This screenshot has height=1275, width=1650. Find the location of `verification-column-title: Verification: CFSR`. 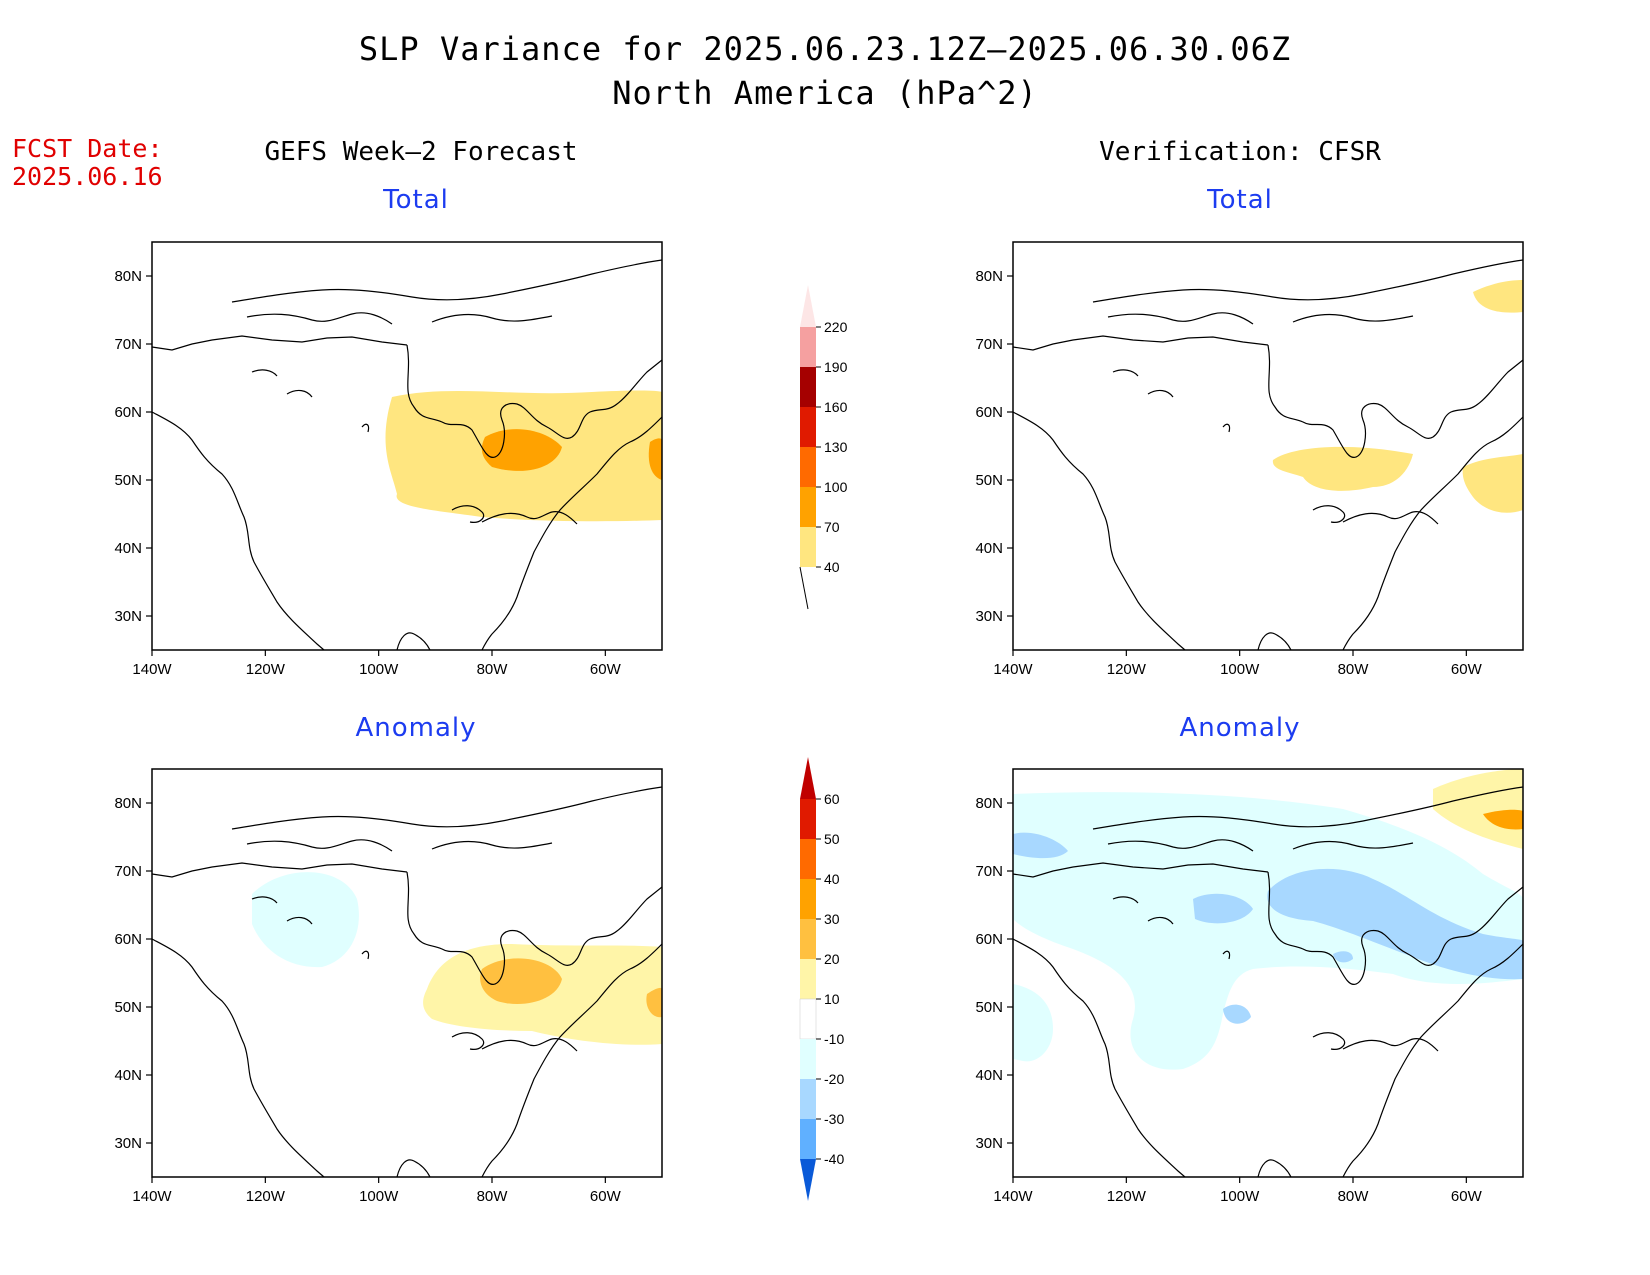

verification-column-title: Verification: CFSR is located at coordinates (1240, 152).